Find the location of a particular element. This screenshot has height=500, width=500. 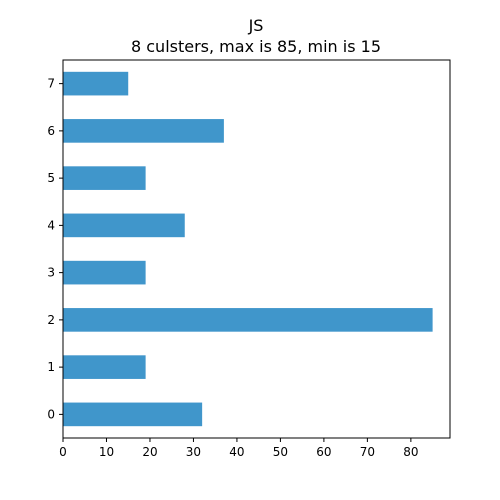

y-tick-label: 6 is located at coordinates (51, 131).